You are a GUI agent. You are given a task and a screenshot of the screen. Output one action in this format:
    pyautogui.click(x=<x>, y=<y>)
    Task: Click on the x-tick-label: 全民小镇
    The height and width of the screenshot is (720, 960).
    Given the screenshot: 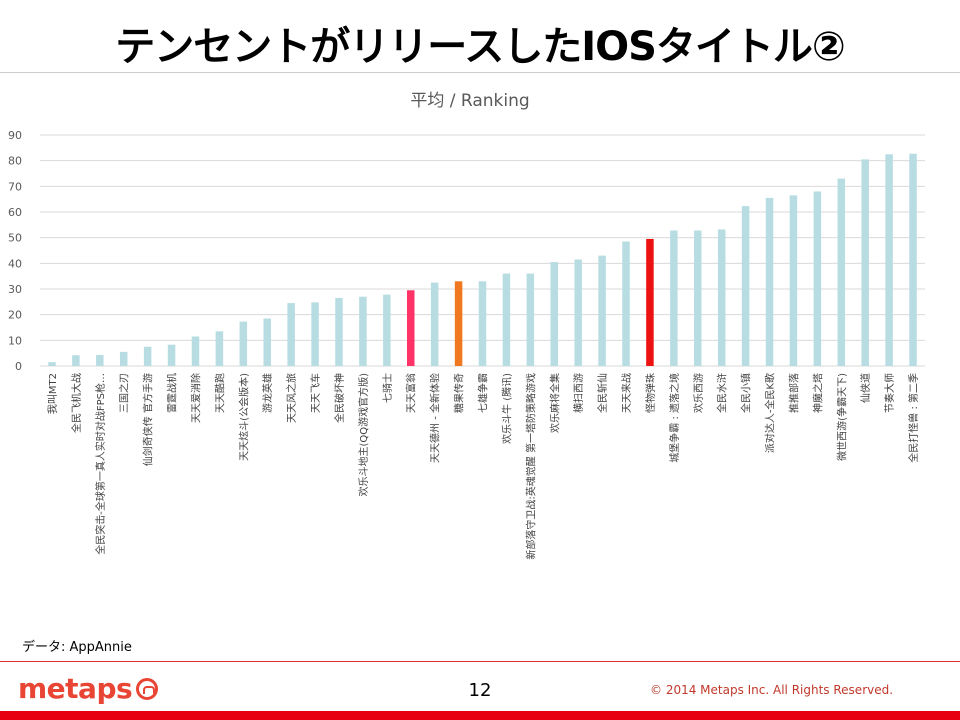 What is the action you would take?
    pyautogui.click(x=746, y=393)
    